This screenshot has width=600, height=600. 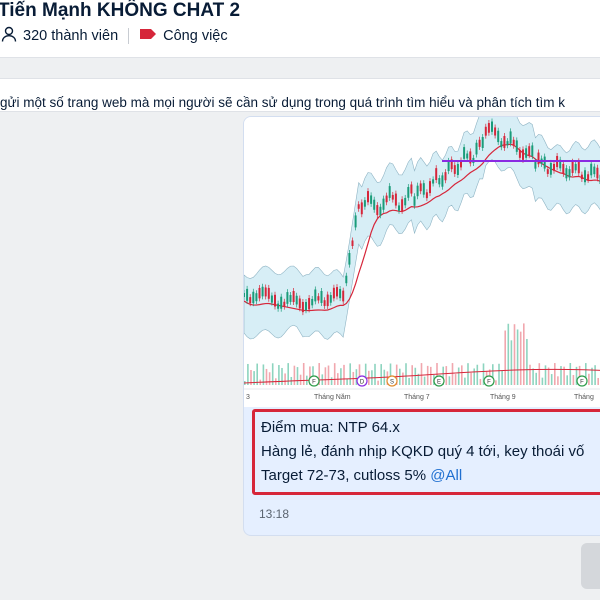 What do you see at coordinates (330, 427) in the screenshot?
I see `message-line-1: Điểm mua: NTP 64.x` at bounding box center [330, 427].